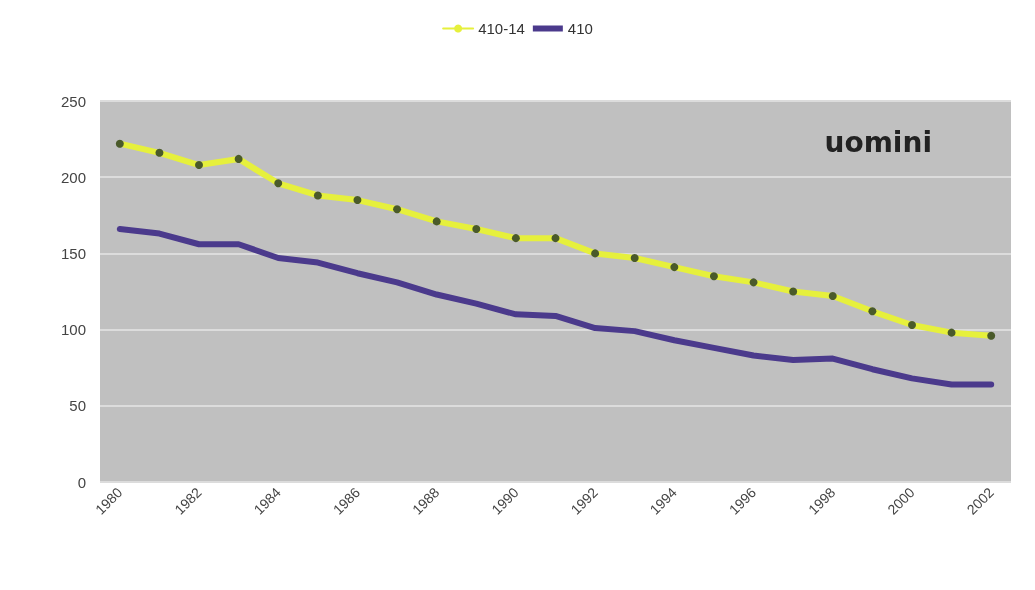 The width and height of the screenshot is (1035, 590). Describe the element at coordinates (81, 482) in the screenshot. I see `y-tick-label: 0` at that location.